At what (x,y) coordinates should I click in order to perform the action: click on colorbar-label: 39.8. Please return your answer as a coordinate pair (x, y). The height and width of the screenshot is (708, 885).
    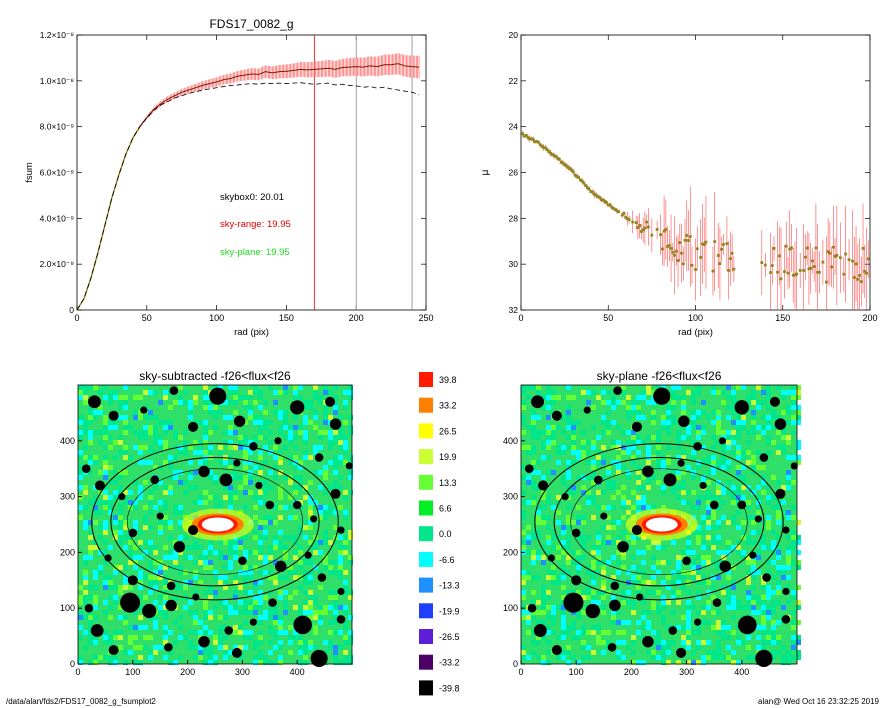
    Looking at the image, I should click on (448, 380).